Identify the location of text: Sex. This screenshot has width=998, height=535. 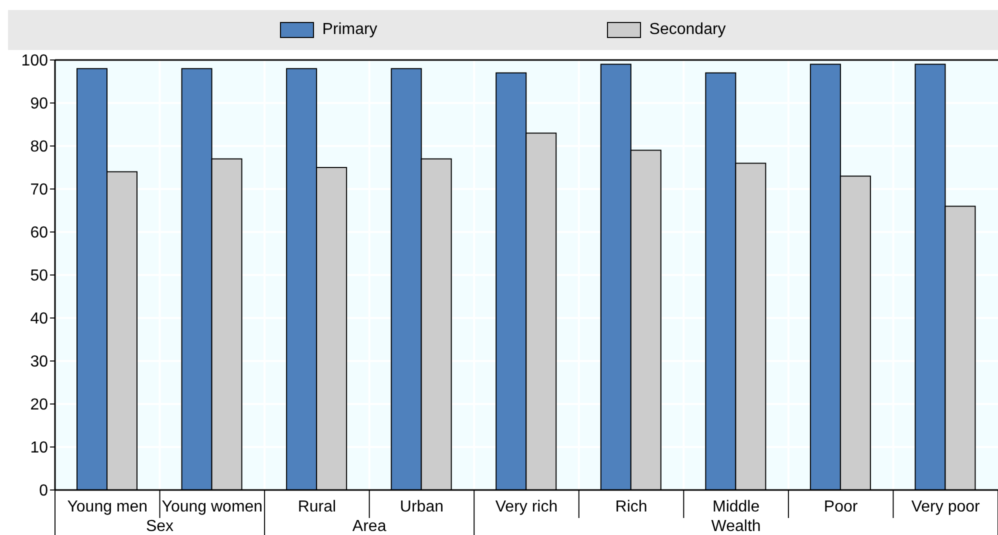
(160, 526).